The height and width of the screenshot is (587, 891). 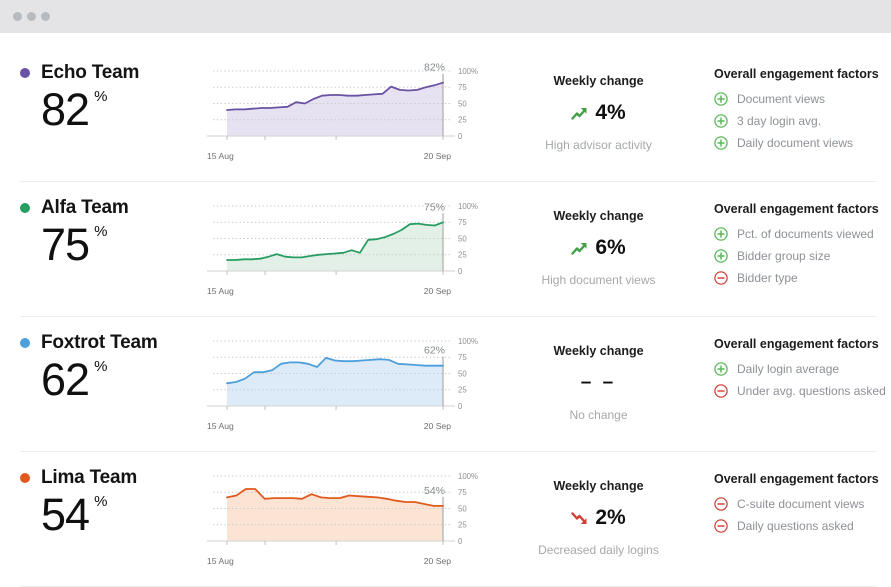 What do you see at coordinates (74, 379) in the screenshot?
I see `engagement-score: 62%` at bounding box center [74, 379].